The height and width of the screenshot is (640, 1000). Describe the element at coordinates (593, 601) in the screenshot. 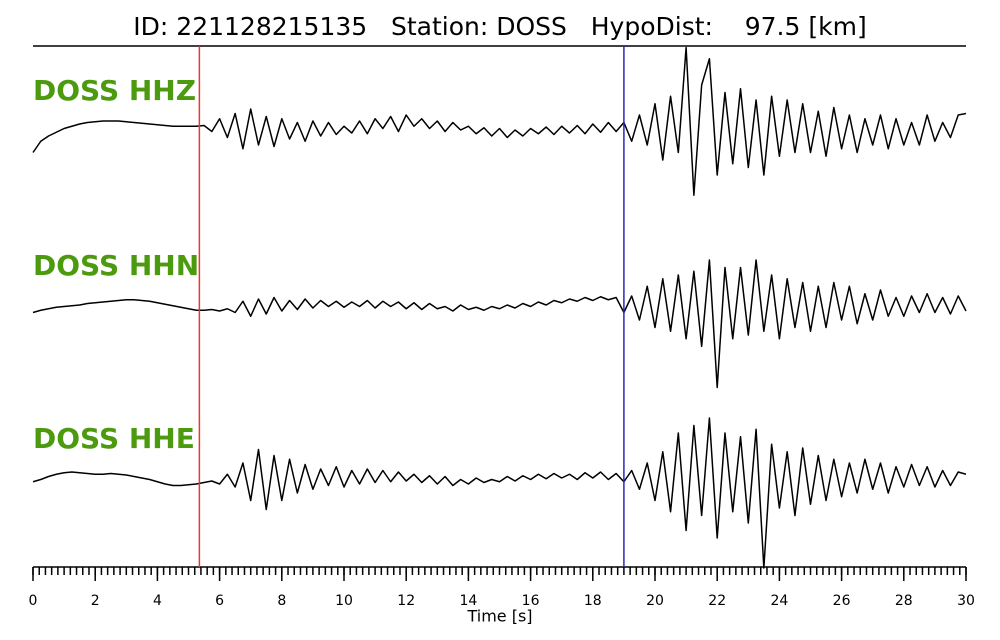

I see `x-tick-label: 18` at that location.